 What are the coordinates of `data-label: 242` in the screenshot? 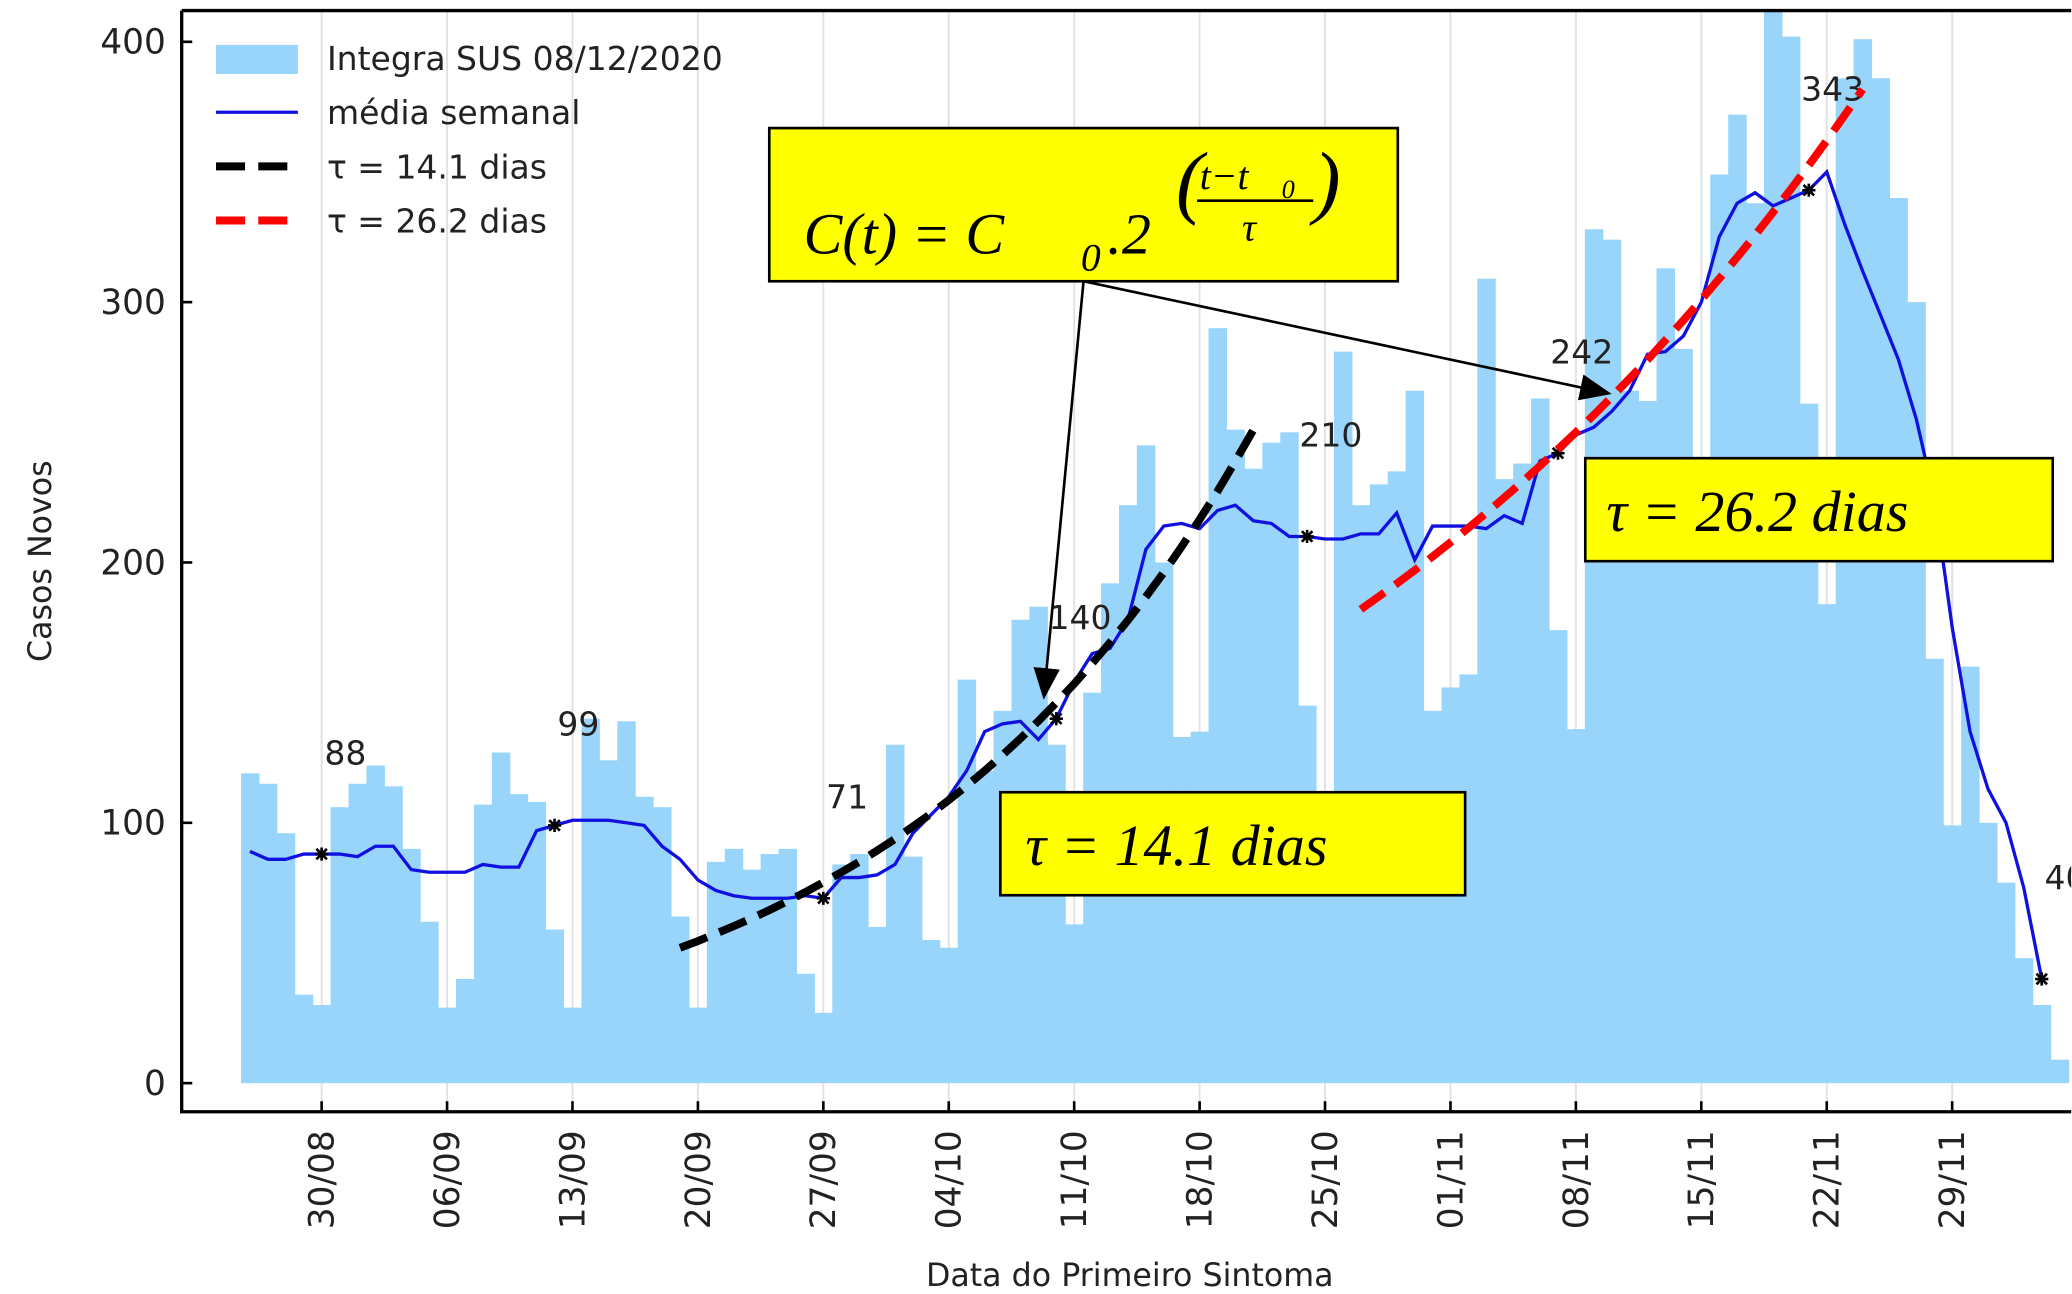 It's located at (1581, 351).